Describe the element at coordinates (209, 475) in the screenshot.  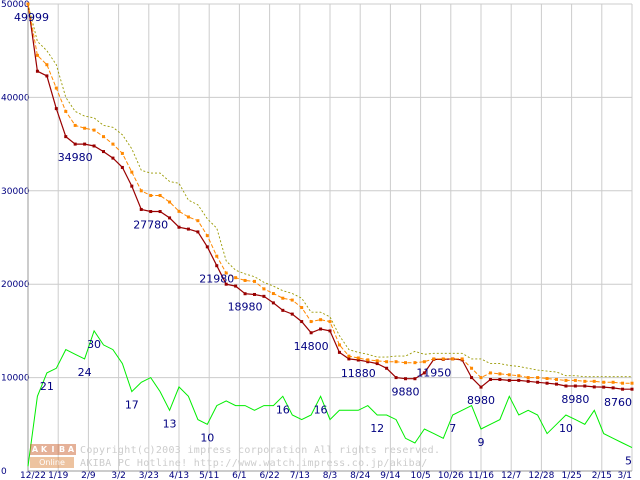
I see `x-tick-label: 5/11` at that location.